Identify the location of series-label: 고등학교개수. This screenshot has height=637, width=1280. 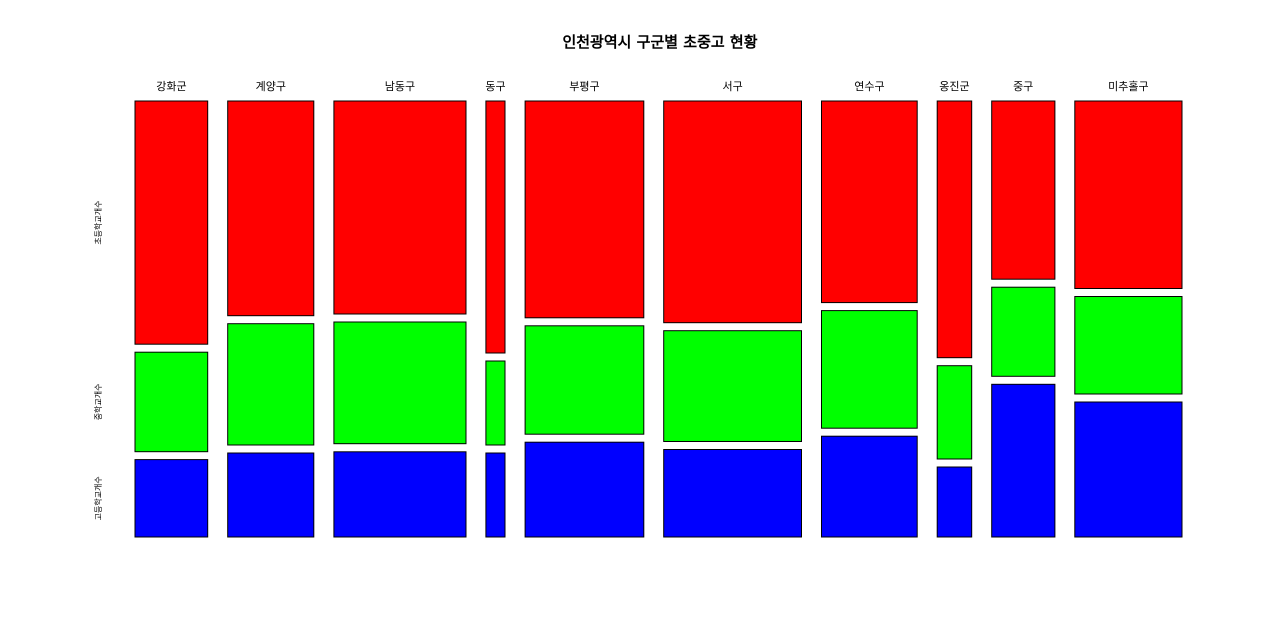
(98, 498).